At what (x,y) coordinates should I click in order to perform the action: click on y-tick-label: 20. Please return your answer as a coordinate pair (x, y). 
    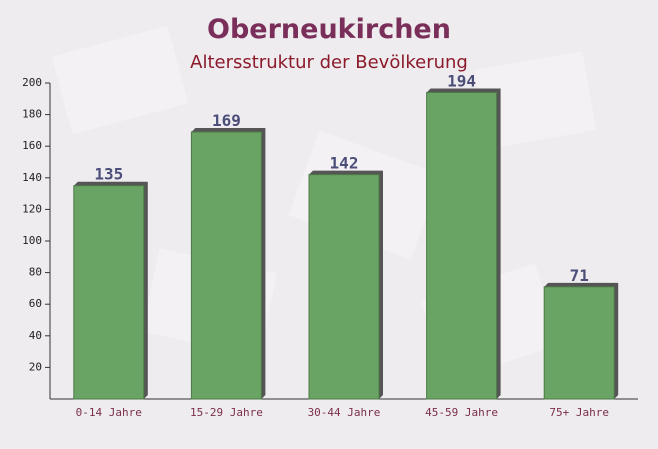
    Looking at the image, I should click on (35, 366).